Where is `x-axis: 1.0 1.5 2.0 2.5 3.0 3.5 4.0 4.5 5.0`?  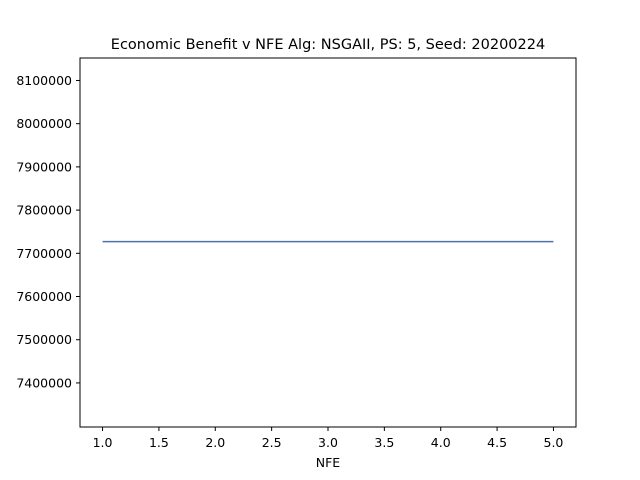
x-axis: 1.0 1.5 2.0 2.5 3.0 3.5 4.0 4.5 5.0 is located at coordinates (328, 438).